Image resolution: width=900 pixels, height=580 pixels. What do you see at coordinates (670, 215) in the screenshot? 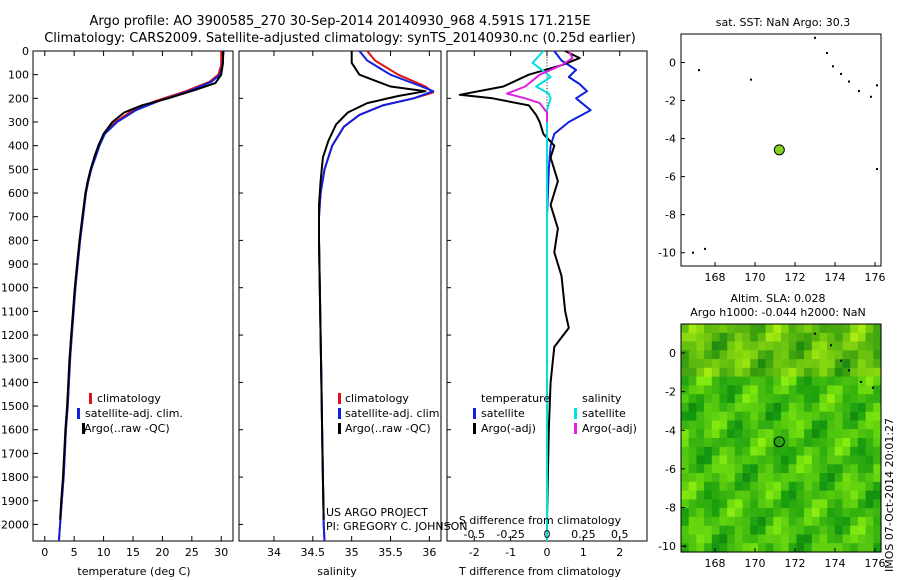
I see `y-tick-label: -8` at bounding box center [670, 215].